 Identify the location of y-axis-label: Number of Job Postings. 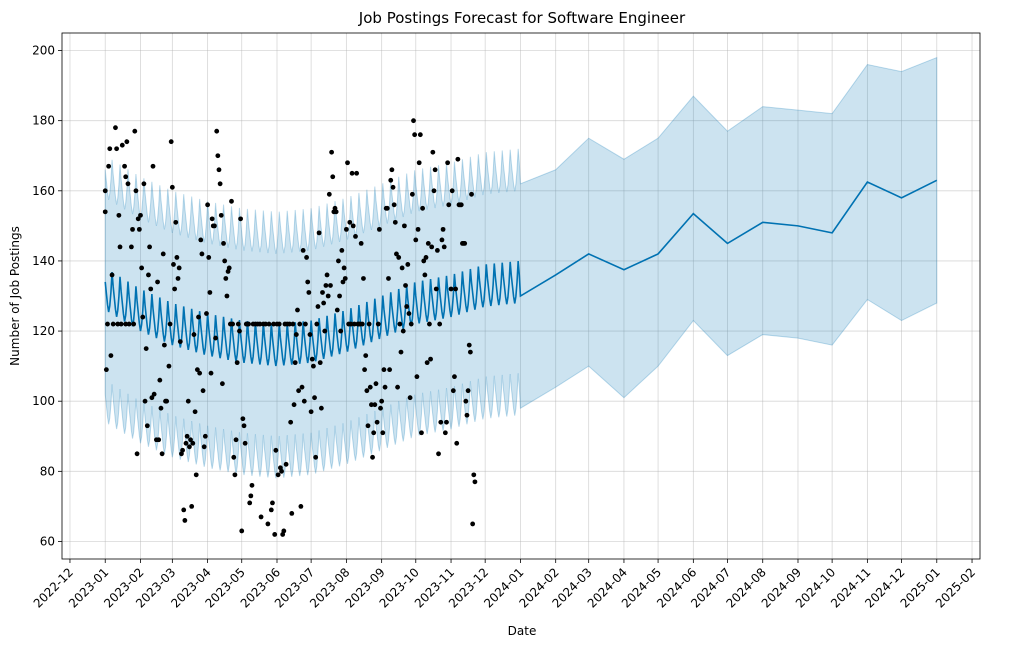
(15, 296).